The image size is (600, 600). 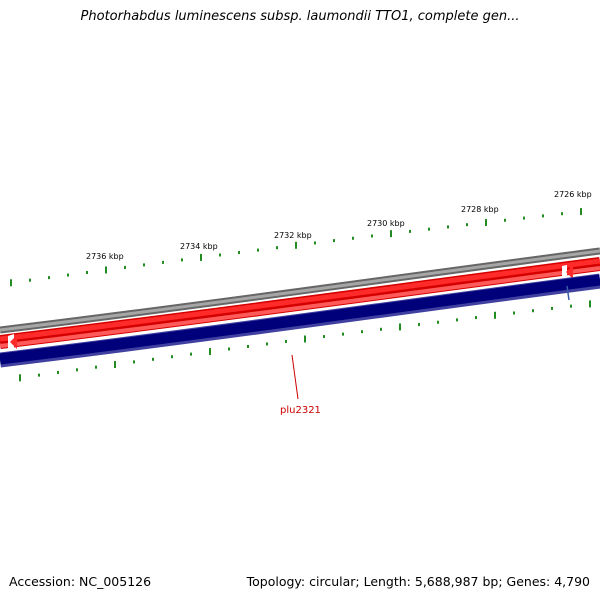 I want to click on backbone-arc, so click(x=300, y=290).